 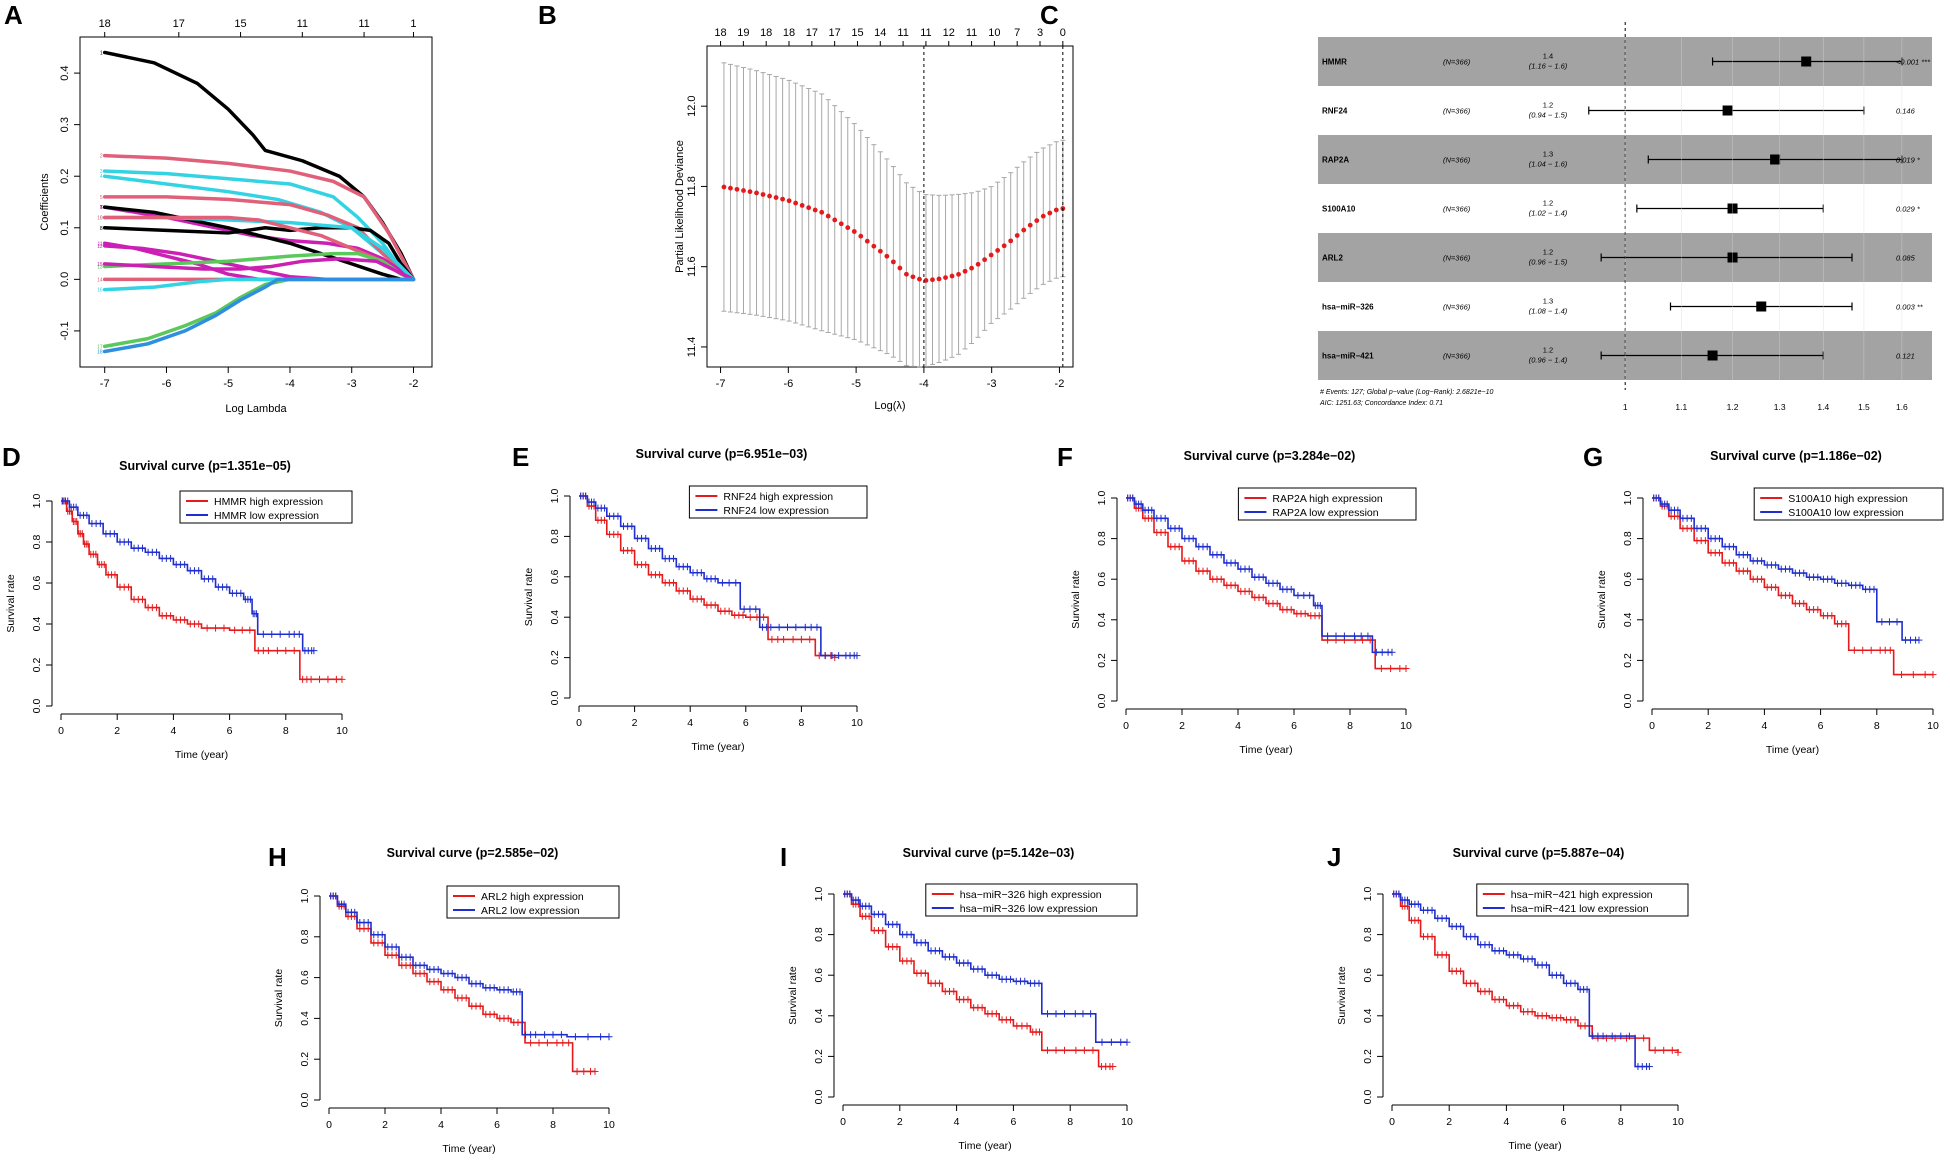 What do you see at coordinates (1864, 407) in the screenshot?
I see `forest-x-tick-label: 1.5` at bounding box center [1864, 407].